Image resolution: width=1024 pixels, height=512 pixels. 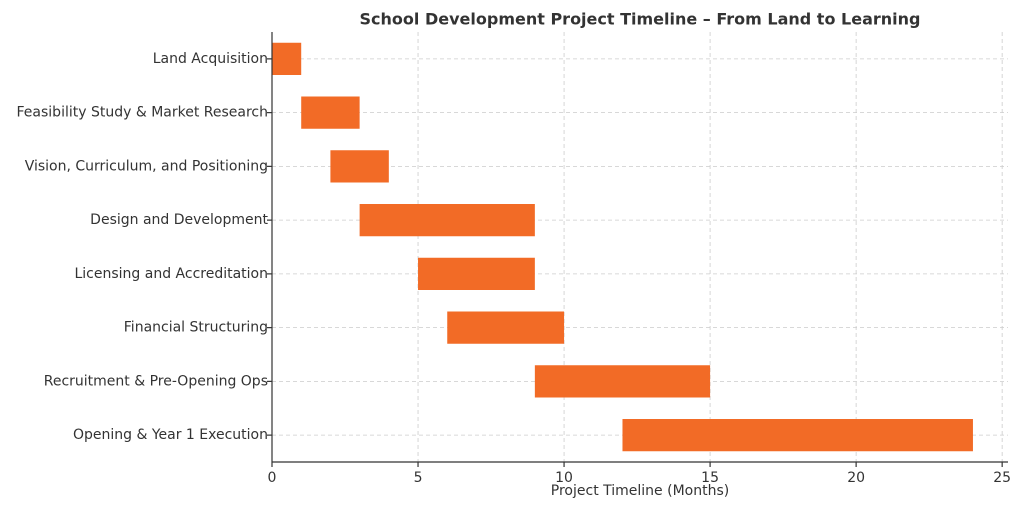 What do you see at coordinates (710, 478) in the screenshot?
I see `x-tick-label: 15` at bounding box center [710, 478].